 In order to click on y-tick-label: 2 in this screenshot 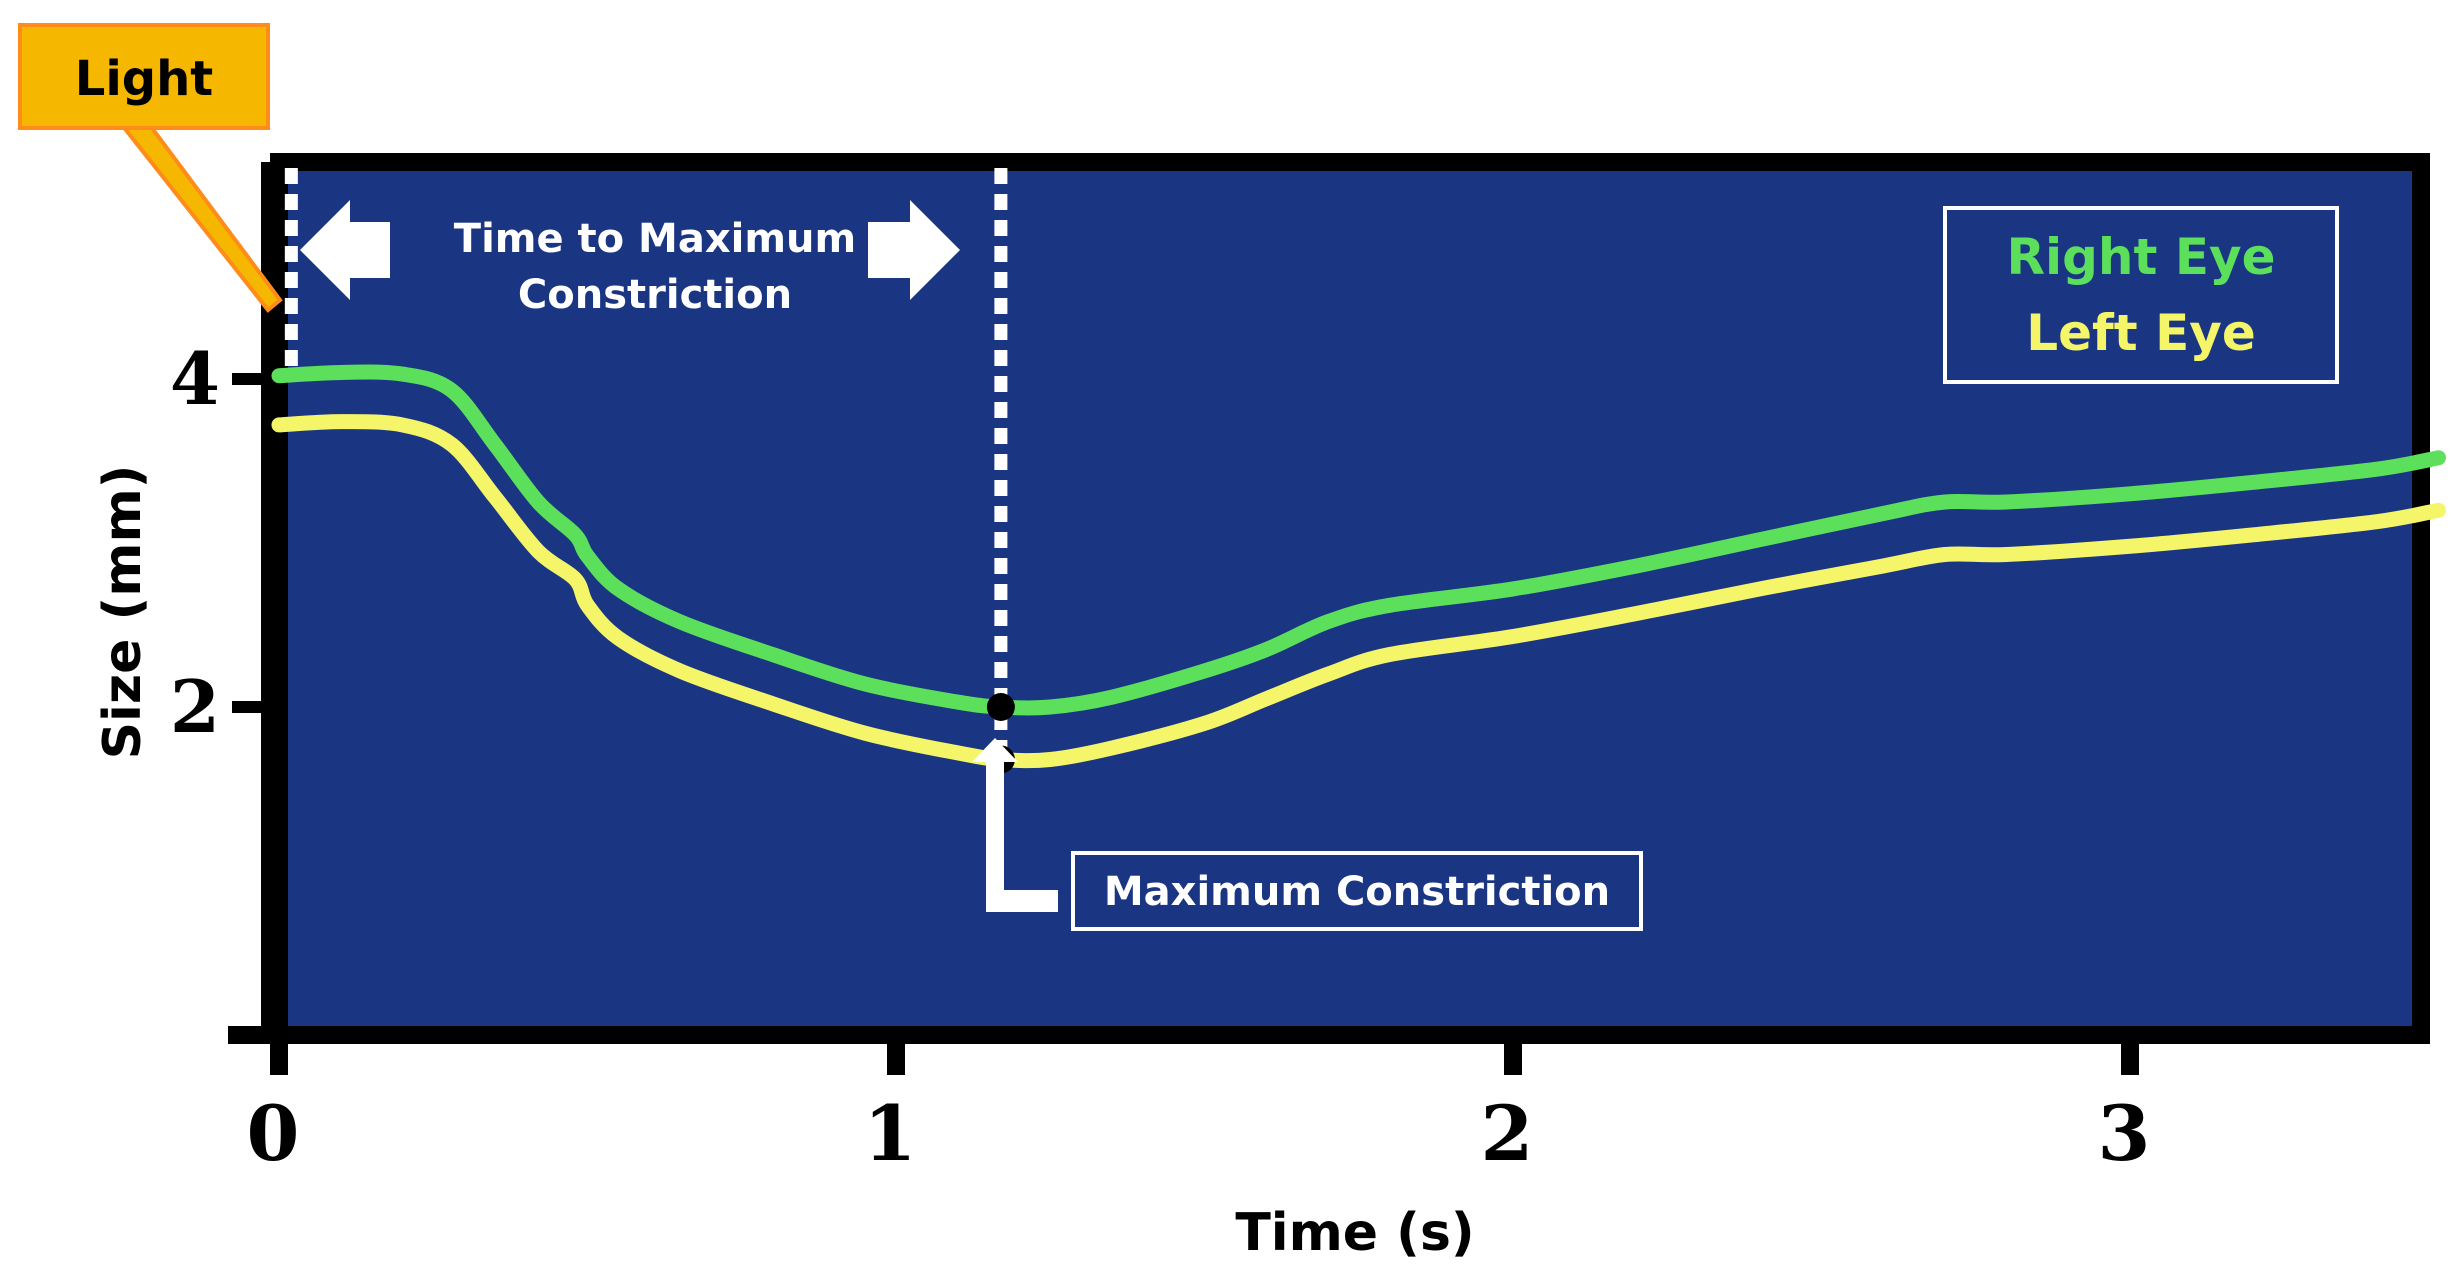, I will do `click(195, 706)`.